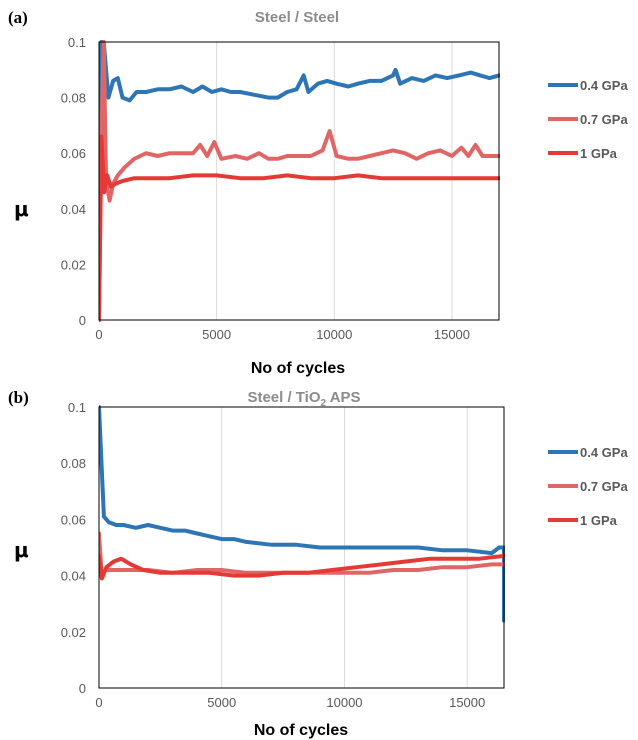  I want to click on x-tick-label-b: 5000, so click(221, 702).